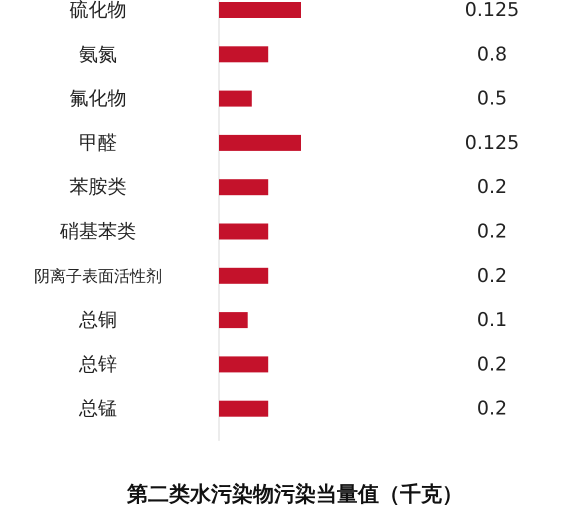  I want to click on y-tick-label: 总铜, so click(97, 320).